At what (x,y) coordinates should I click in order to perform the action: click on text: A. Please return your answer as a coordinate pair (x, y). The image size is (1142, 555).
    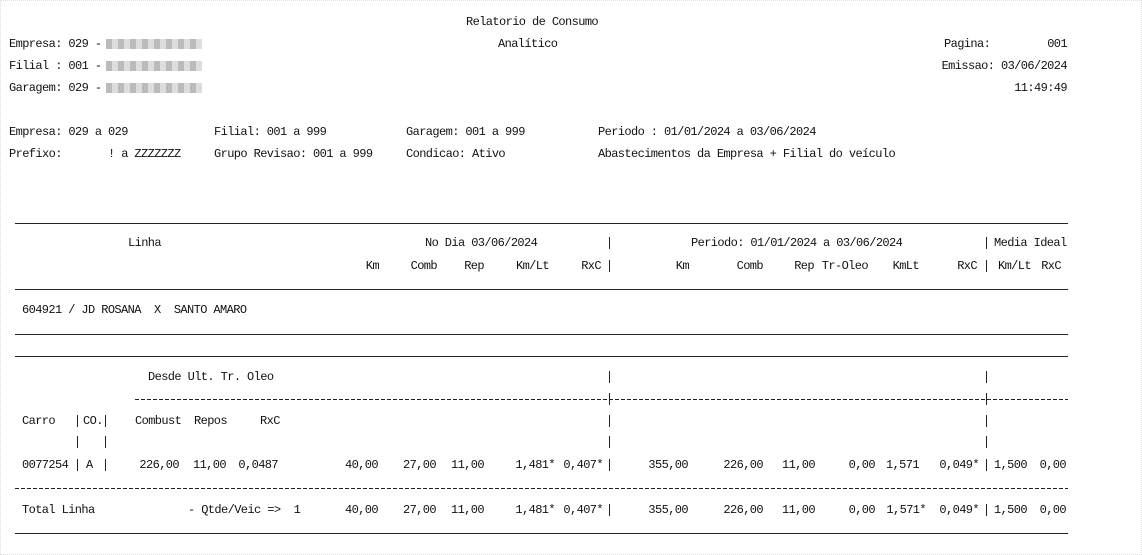
    Looking at the image, I should click on (89, 465).